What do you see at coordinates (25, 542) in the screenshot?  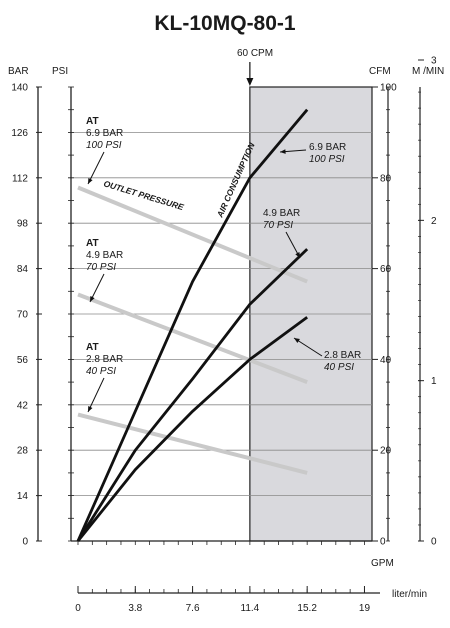 I see `bar-tick-label: 0` at bounding box center [25, 542].